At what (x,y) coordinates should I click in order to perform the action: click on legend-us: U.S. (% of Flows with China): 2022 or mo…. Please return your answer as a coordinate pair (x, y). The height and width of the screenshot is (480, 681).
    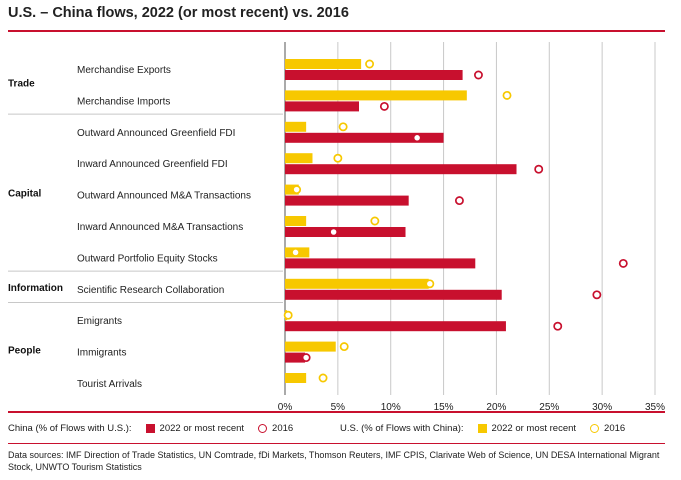
    Looking at the image, I should click on (482, 428).